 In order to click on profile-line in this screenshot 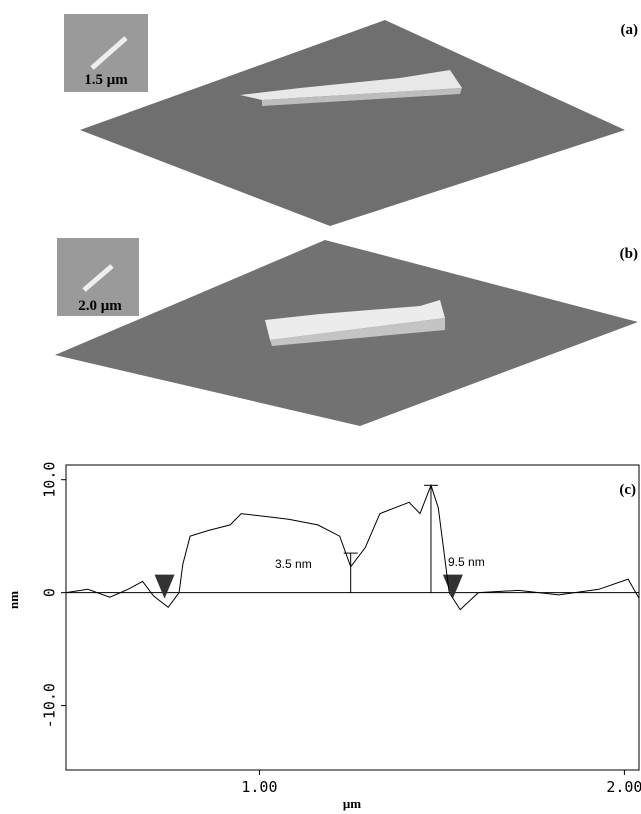, I will do `click(352, 547)`.